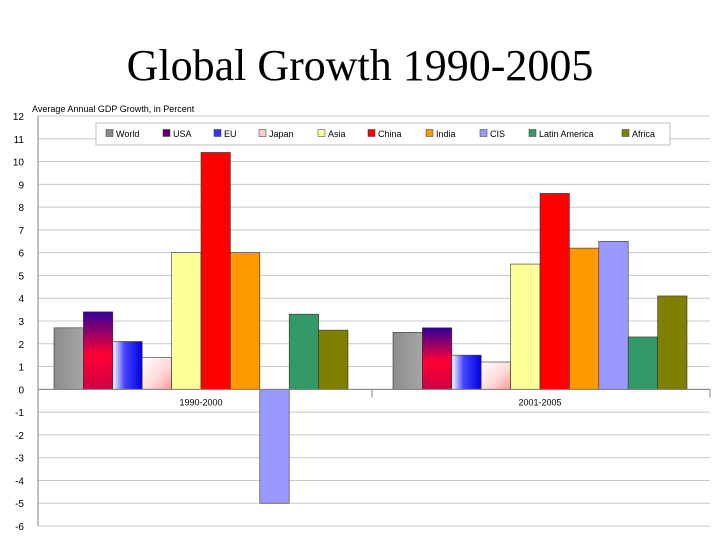 The image size is (720, 540). What do you see at coordinates (642, 363) in the screenshot?
I see `bar-latin-america-2001-2005` at bounding box center [642, 363].